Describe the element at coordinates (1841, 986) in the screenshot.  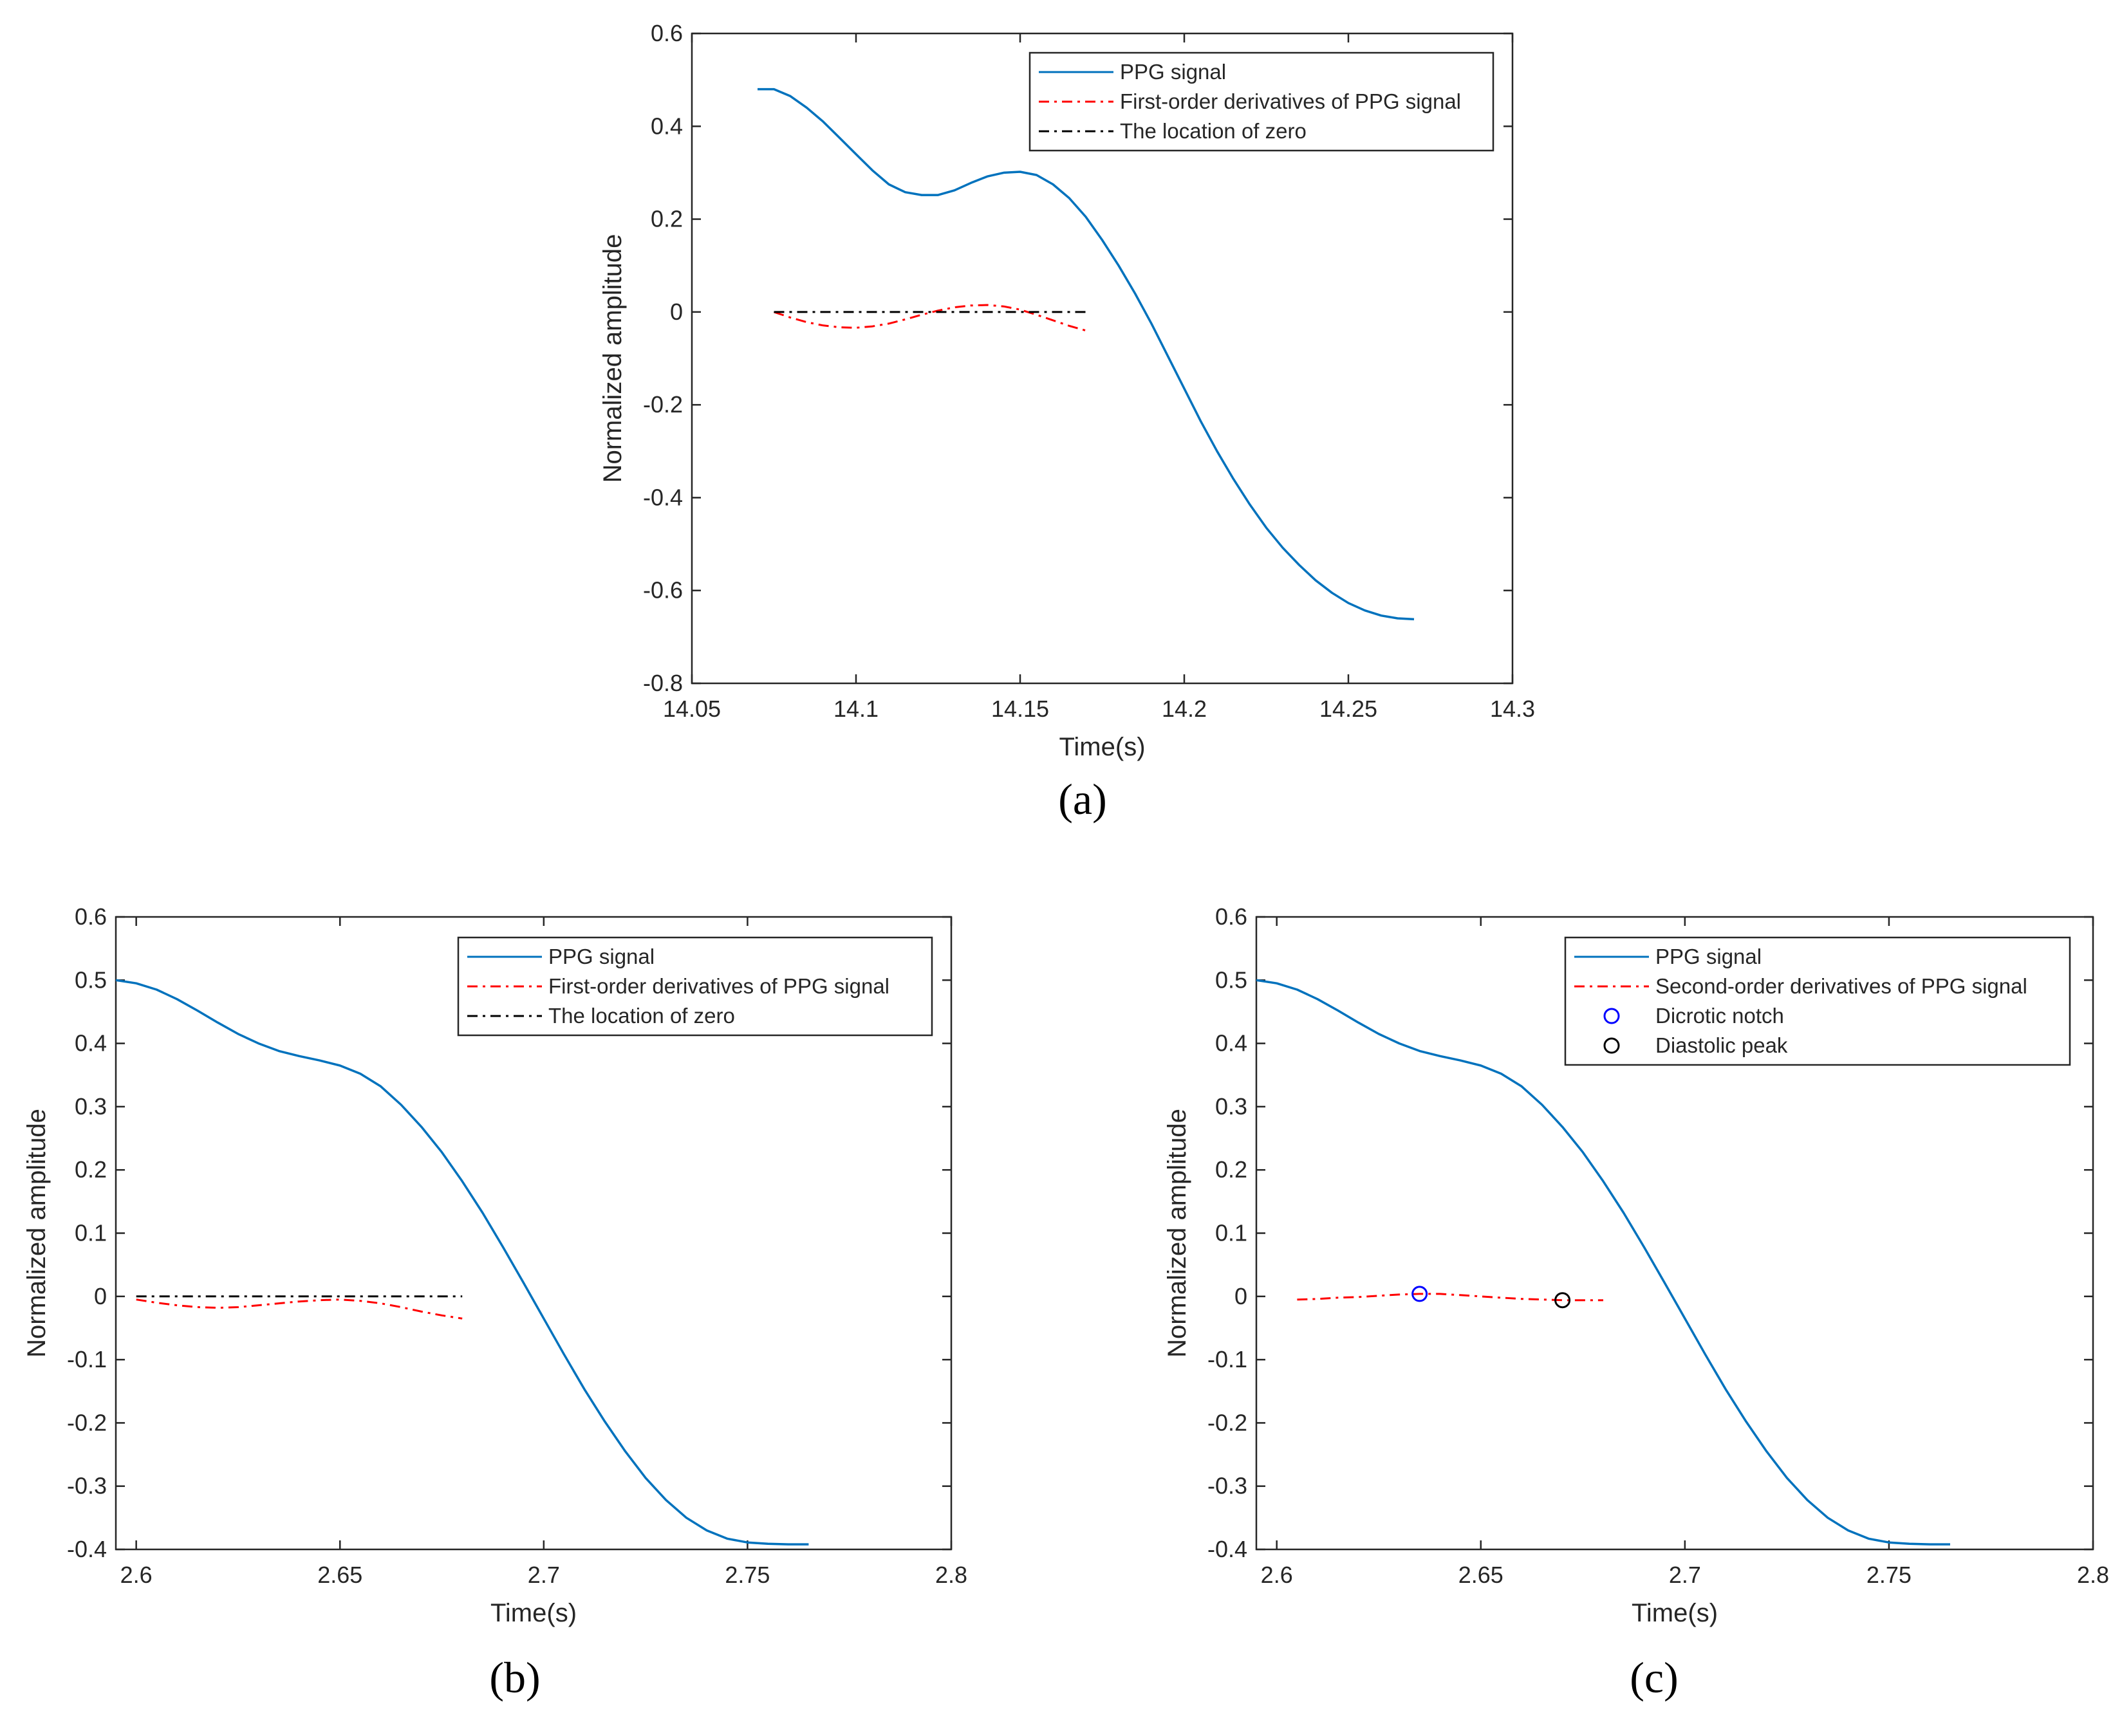
I see `legend-label: Second-order derivatives of PPG signal` at that location.